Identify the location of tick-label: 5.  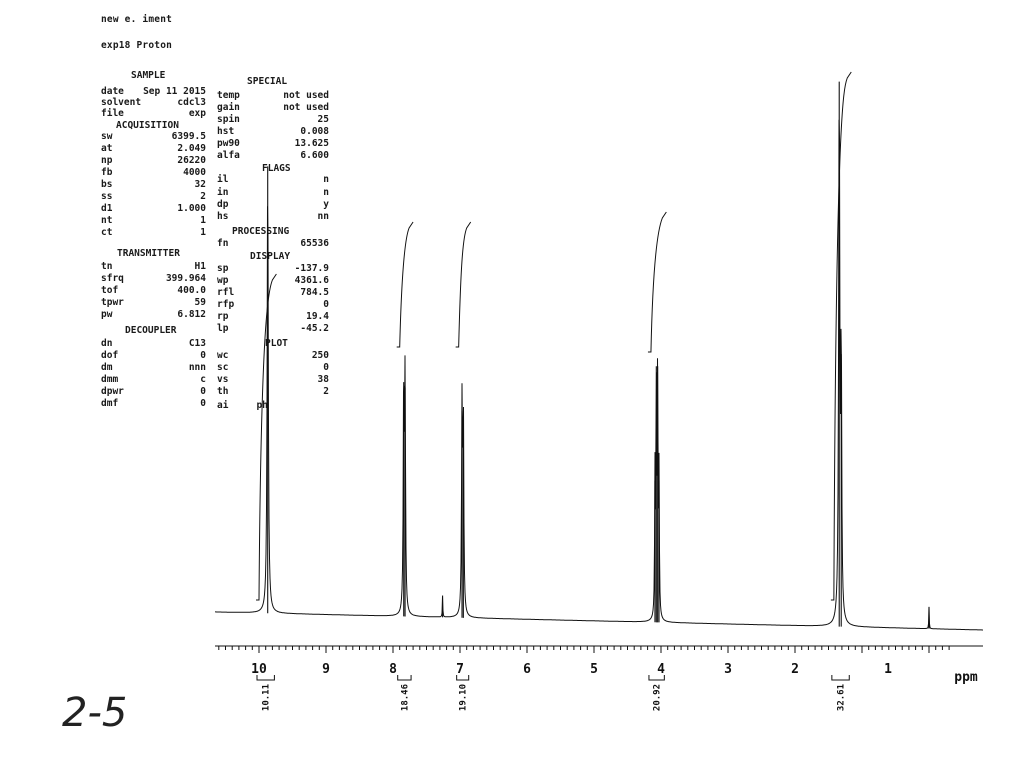
(594, 669).